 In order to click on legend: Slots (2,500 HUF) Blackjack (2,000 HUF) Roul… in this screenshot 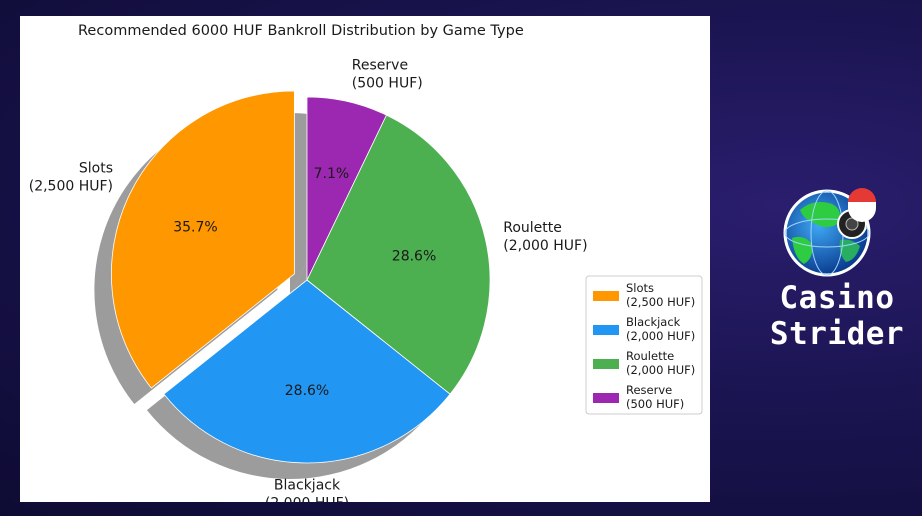, I will do `click(644, 345)`.